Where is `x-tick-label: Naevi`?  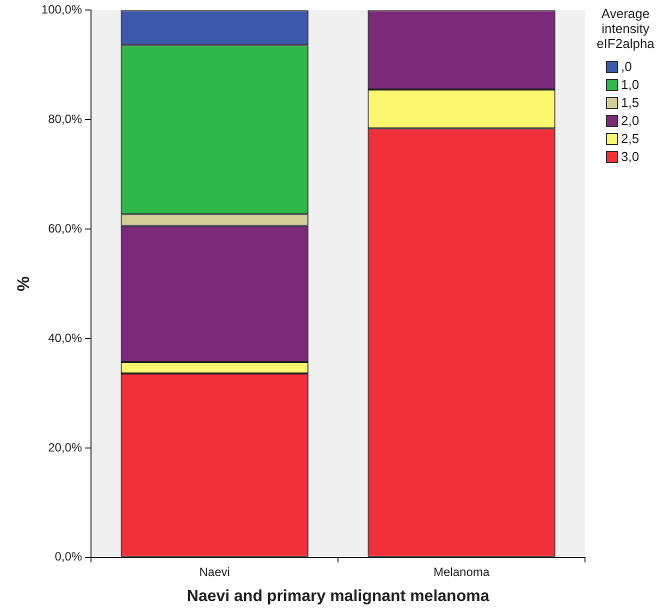 x-tick-label: Naevi is located at coordinates (214, 571).